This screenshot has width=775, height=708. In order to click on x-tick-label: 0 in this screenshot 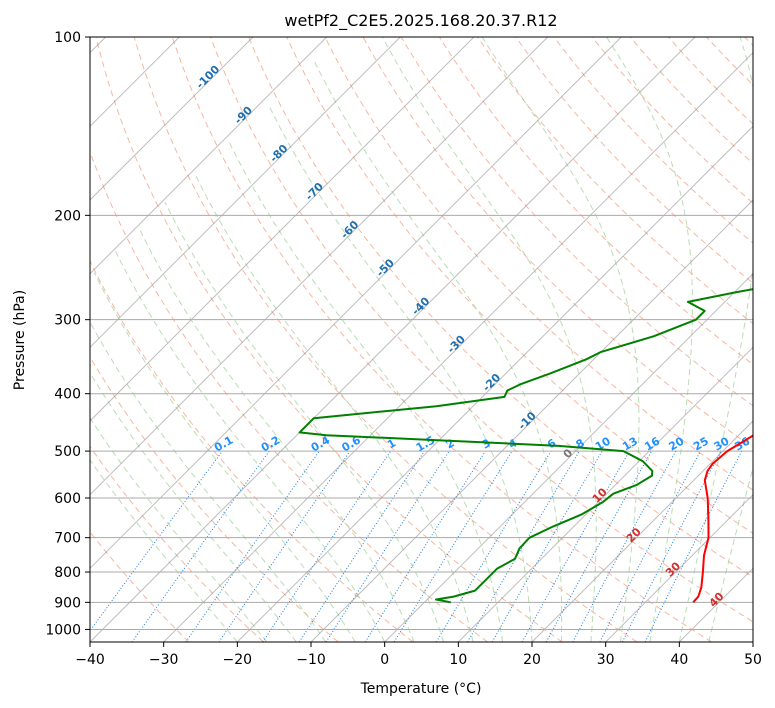, I will do `click(384, 660)`.